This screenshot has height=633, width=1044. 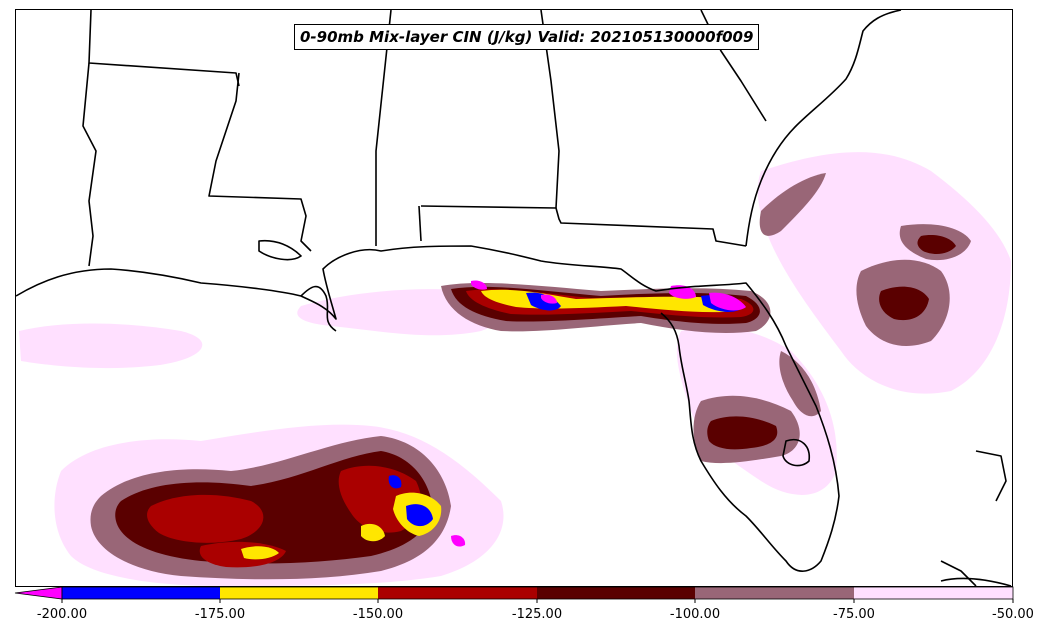 I want to click on border-al-fl, so click(x=583, y=226).